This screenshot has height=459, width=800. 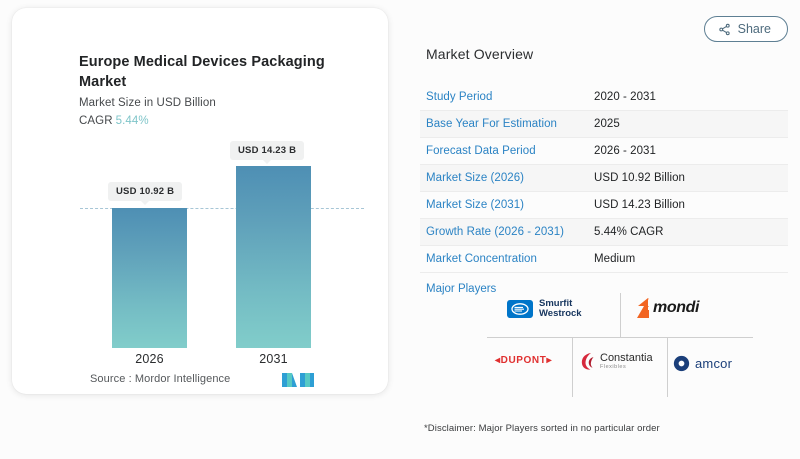 What do you see at coordinates (222, 208) in the screenshot?
I see `reference-dashed-line` at bounding box center [222, 208].